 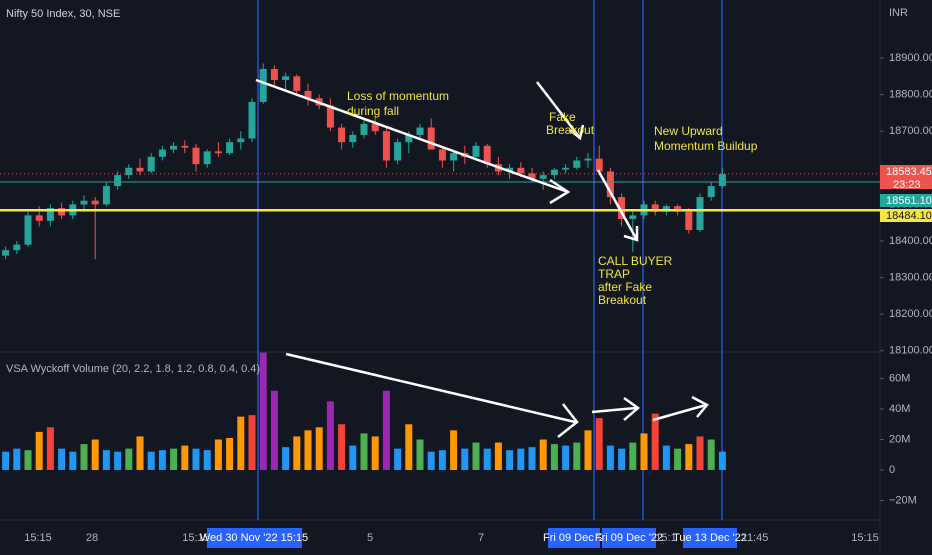 What do you see at coordinates (629, 538) in the screenshot?
I see `x-tick-label: Fri 09 Dec '22` at bounding box center [629, 538].